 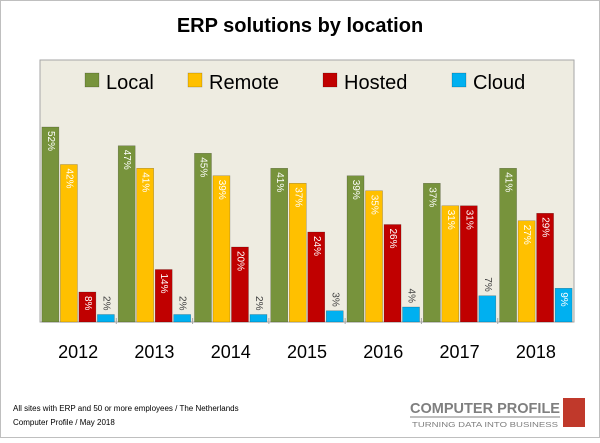 I want to click on x-tick-label-2017: 2017, so click(x=460, y=352).